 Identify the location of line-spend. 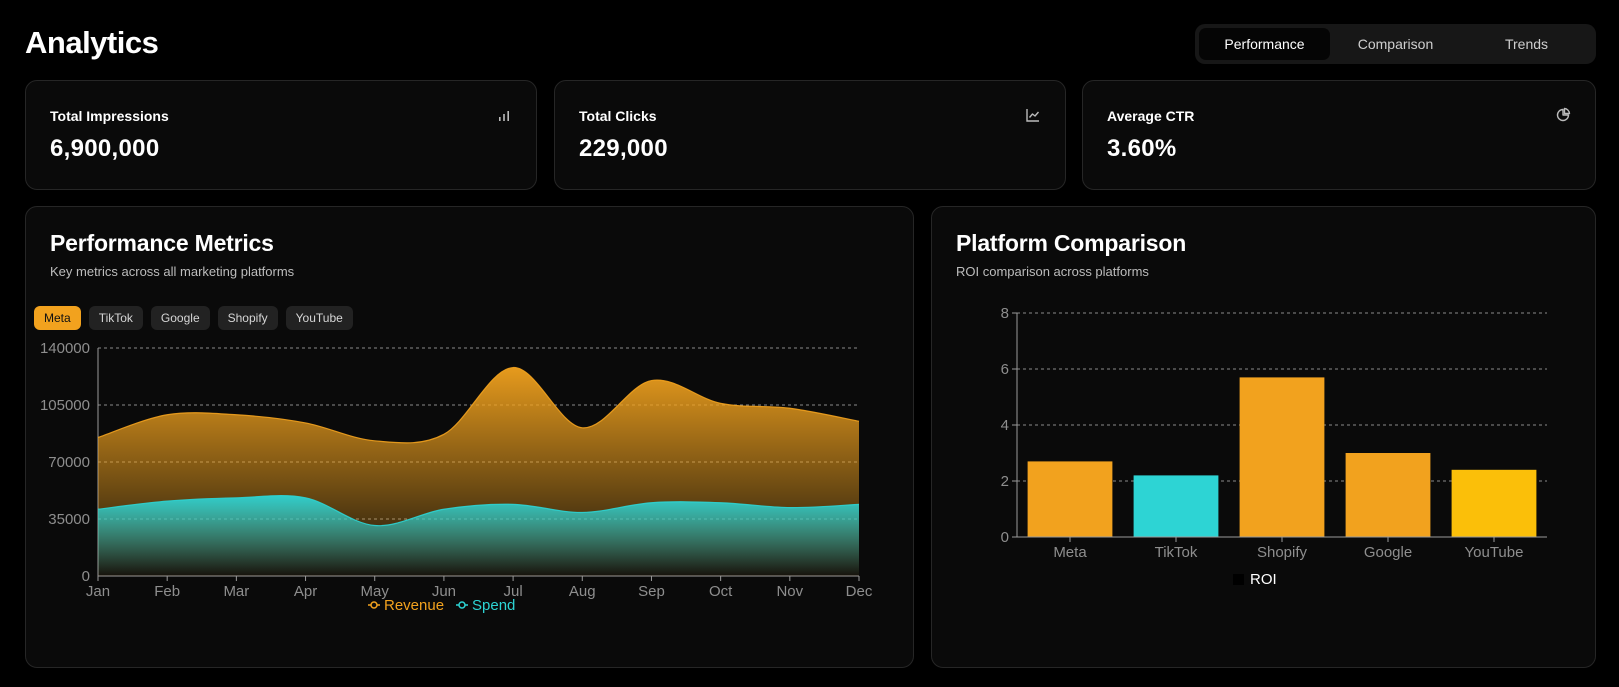
(478, 511).